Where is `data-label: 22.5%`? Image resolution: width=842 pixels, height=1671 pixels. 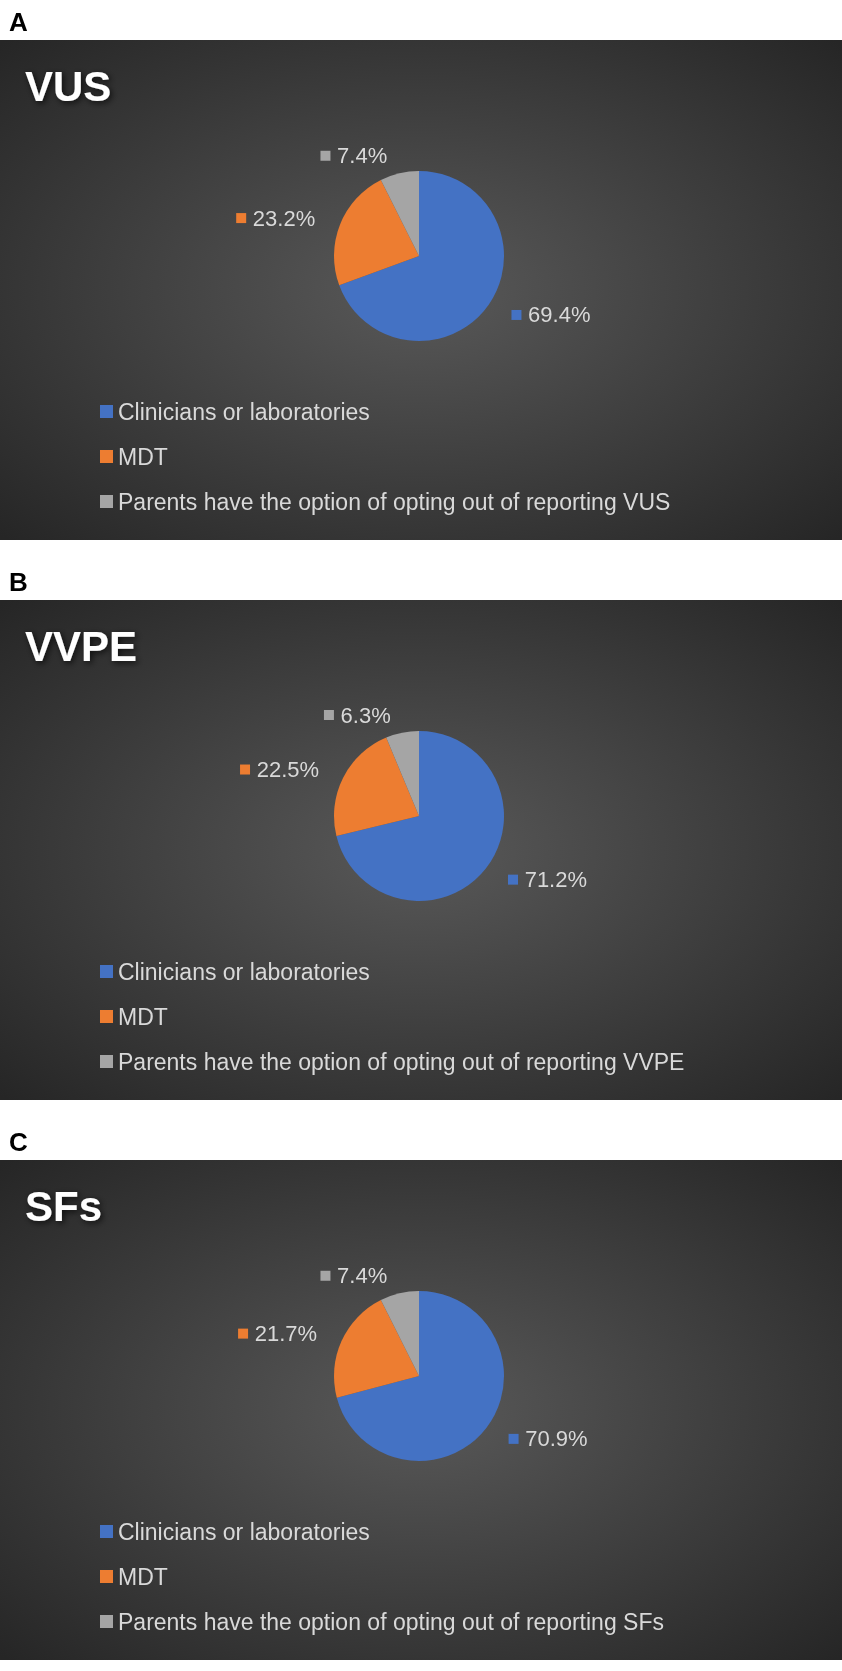
data-label: 22.5% is located at coordinates (288, 770).